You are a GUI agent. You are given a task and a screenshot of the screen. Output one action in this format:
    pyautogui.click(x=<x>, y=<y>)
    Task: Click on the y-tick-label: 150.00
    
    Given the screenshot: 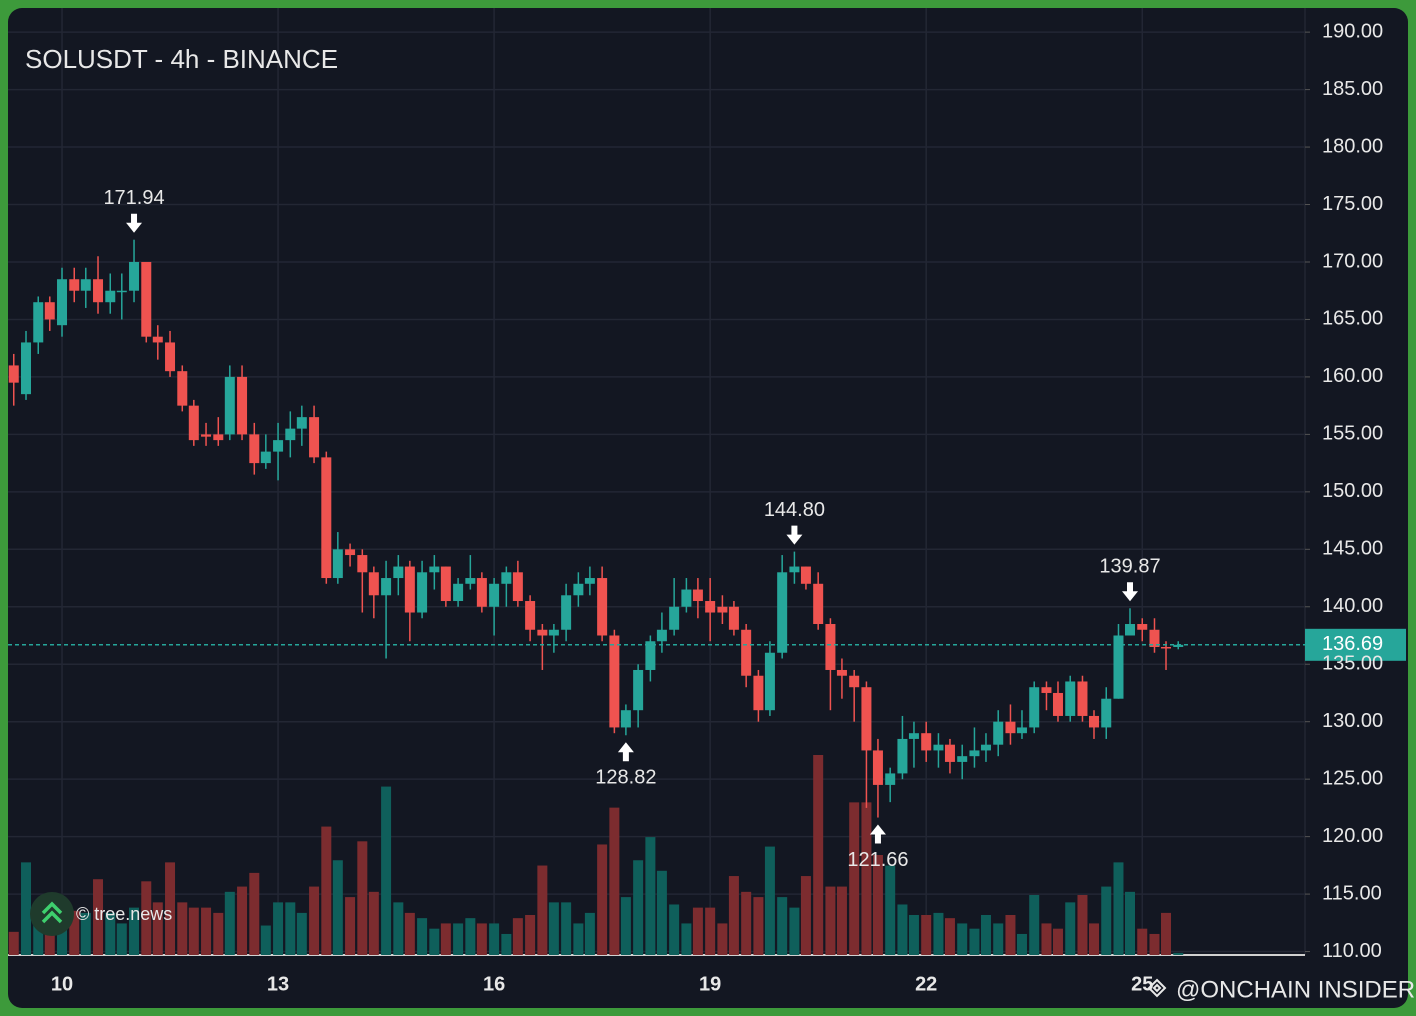 What is the action you would take?
    pyautogui.click(x=1352, y=491)
    